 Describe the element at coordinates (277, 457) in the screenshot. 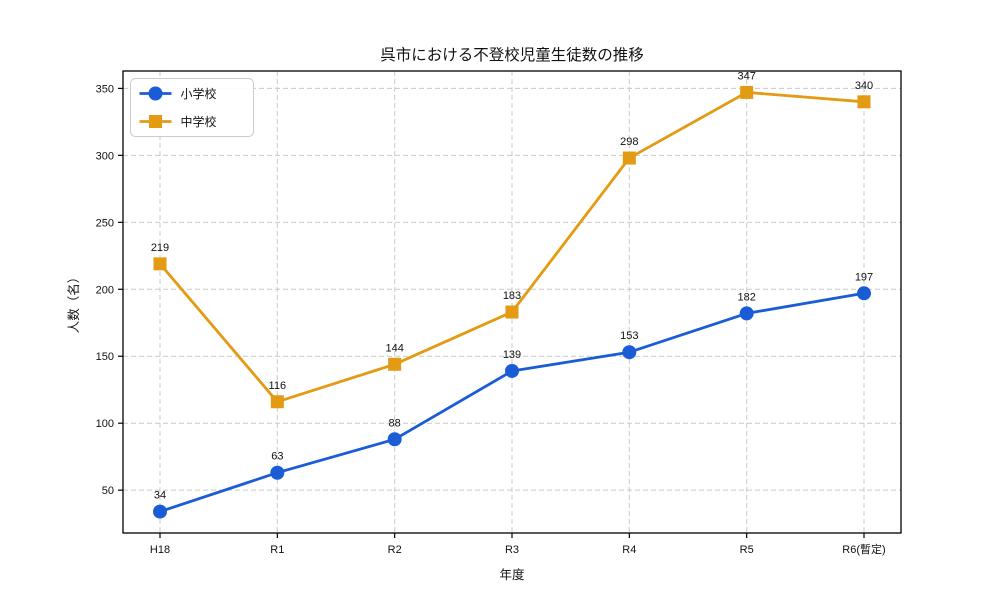

I see `data-label: 63` at that location.